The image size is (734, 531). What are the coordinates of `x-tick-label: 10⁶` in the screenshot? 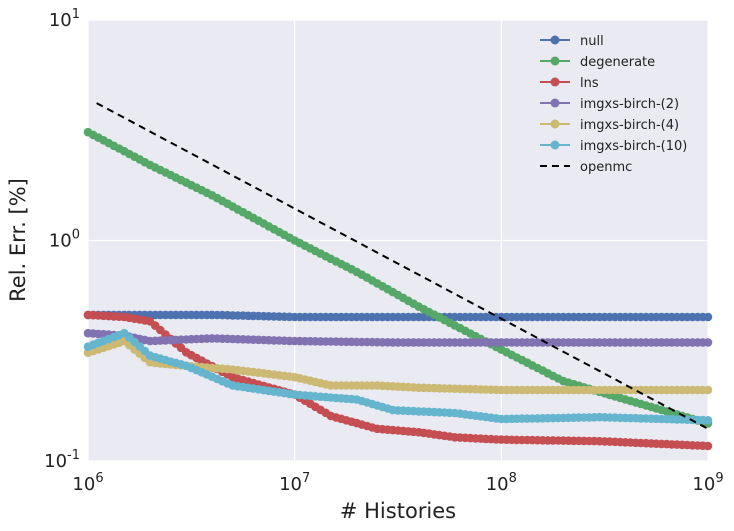 It's located at (87, 483).